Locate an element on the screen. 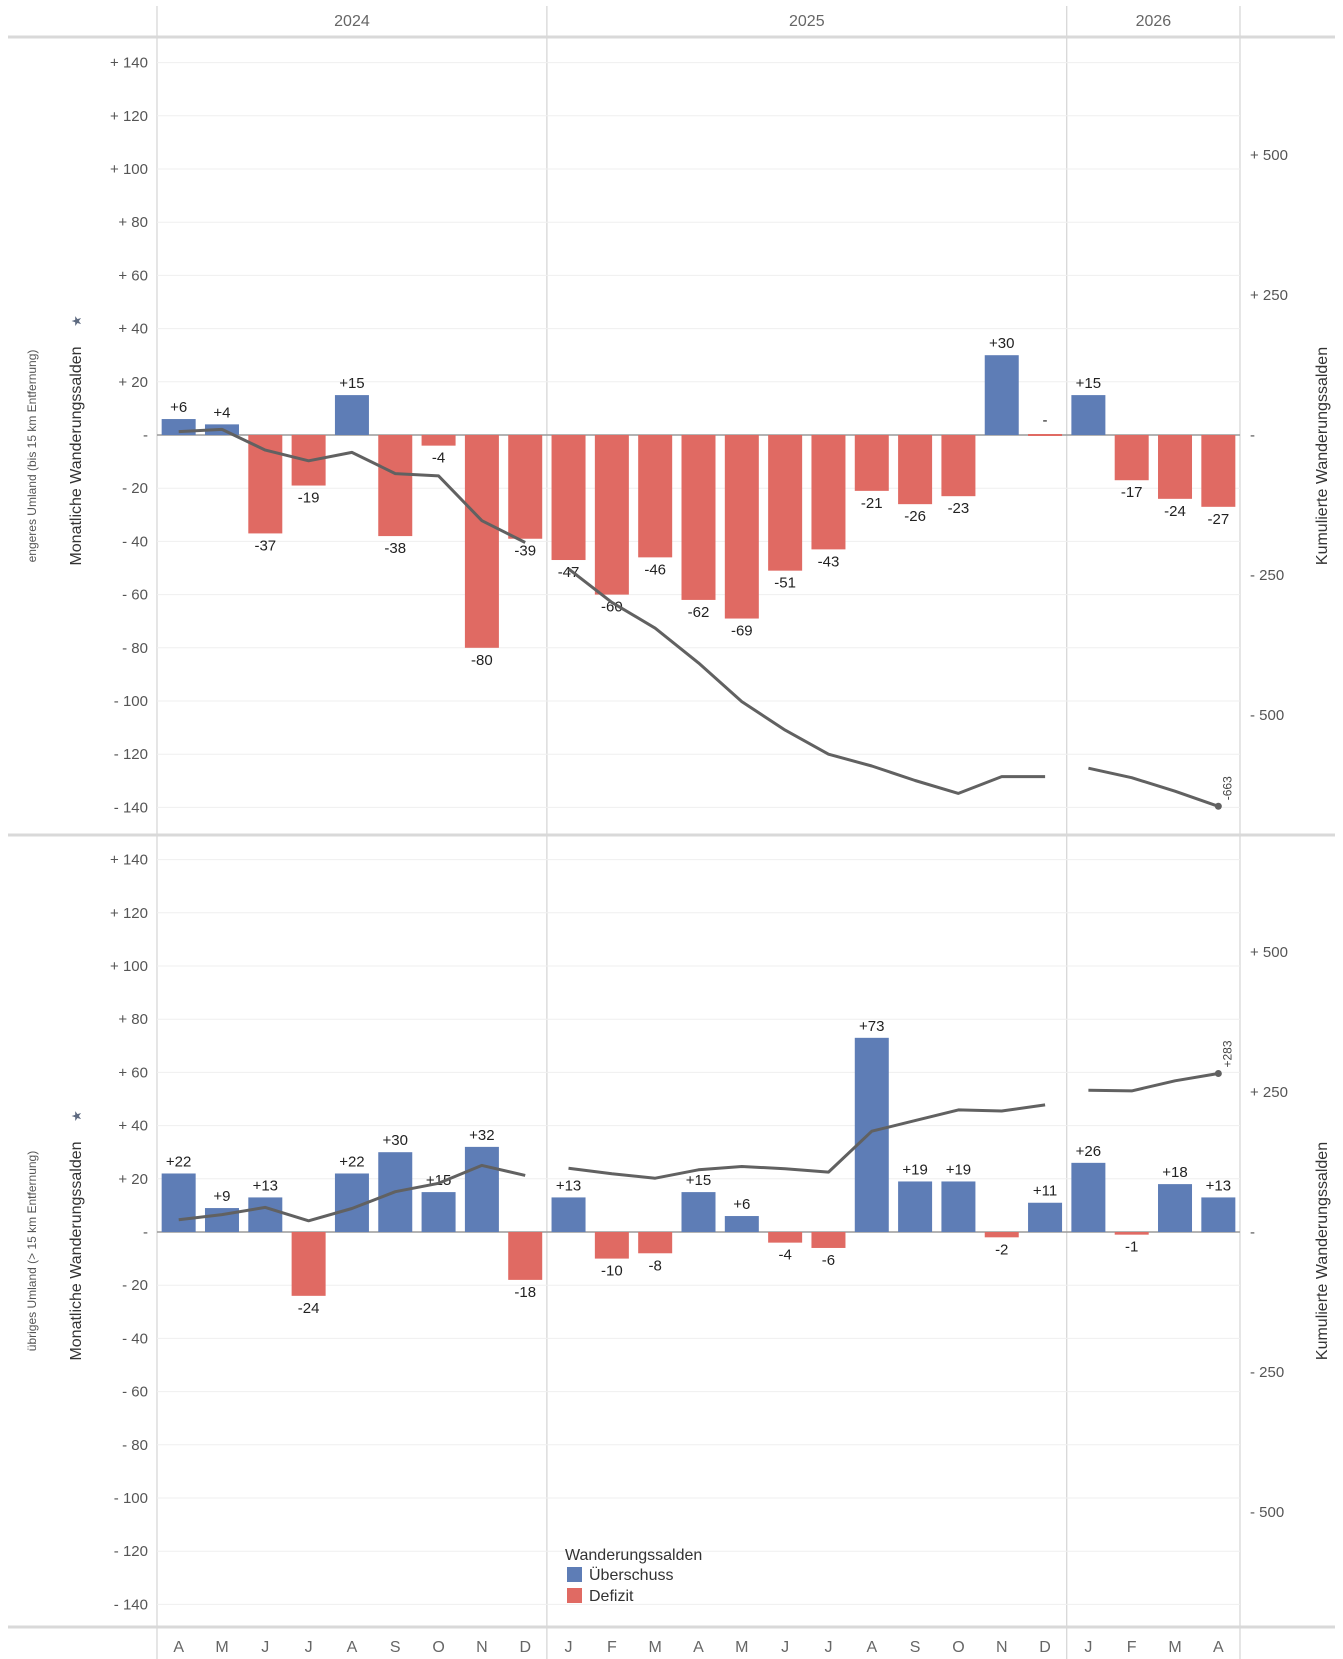 The image size is (1343, 1659). year-label: 2025 is located at coordinates (807, 21).